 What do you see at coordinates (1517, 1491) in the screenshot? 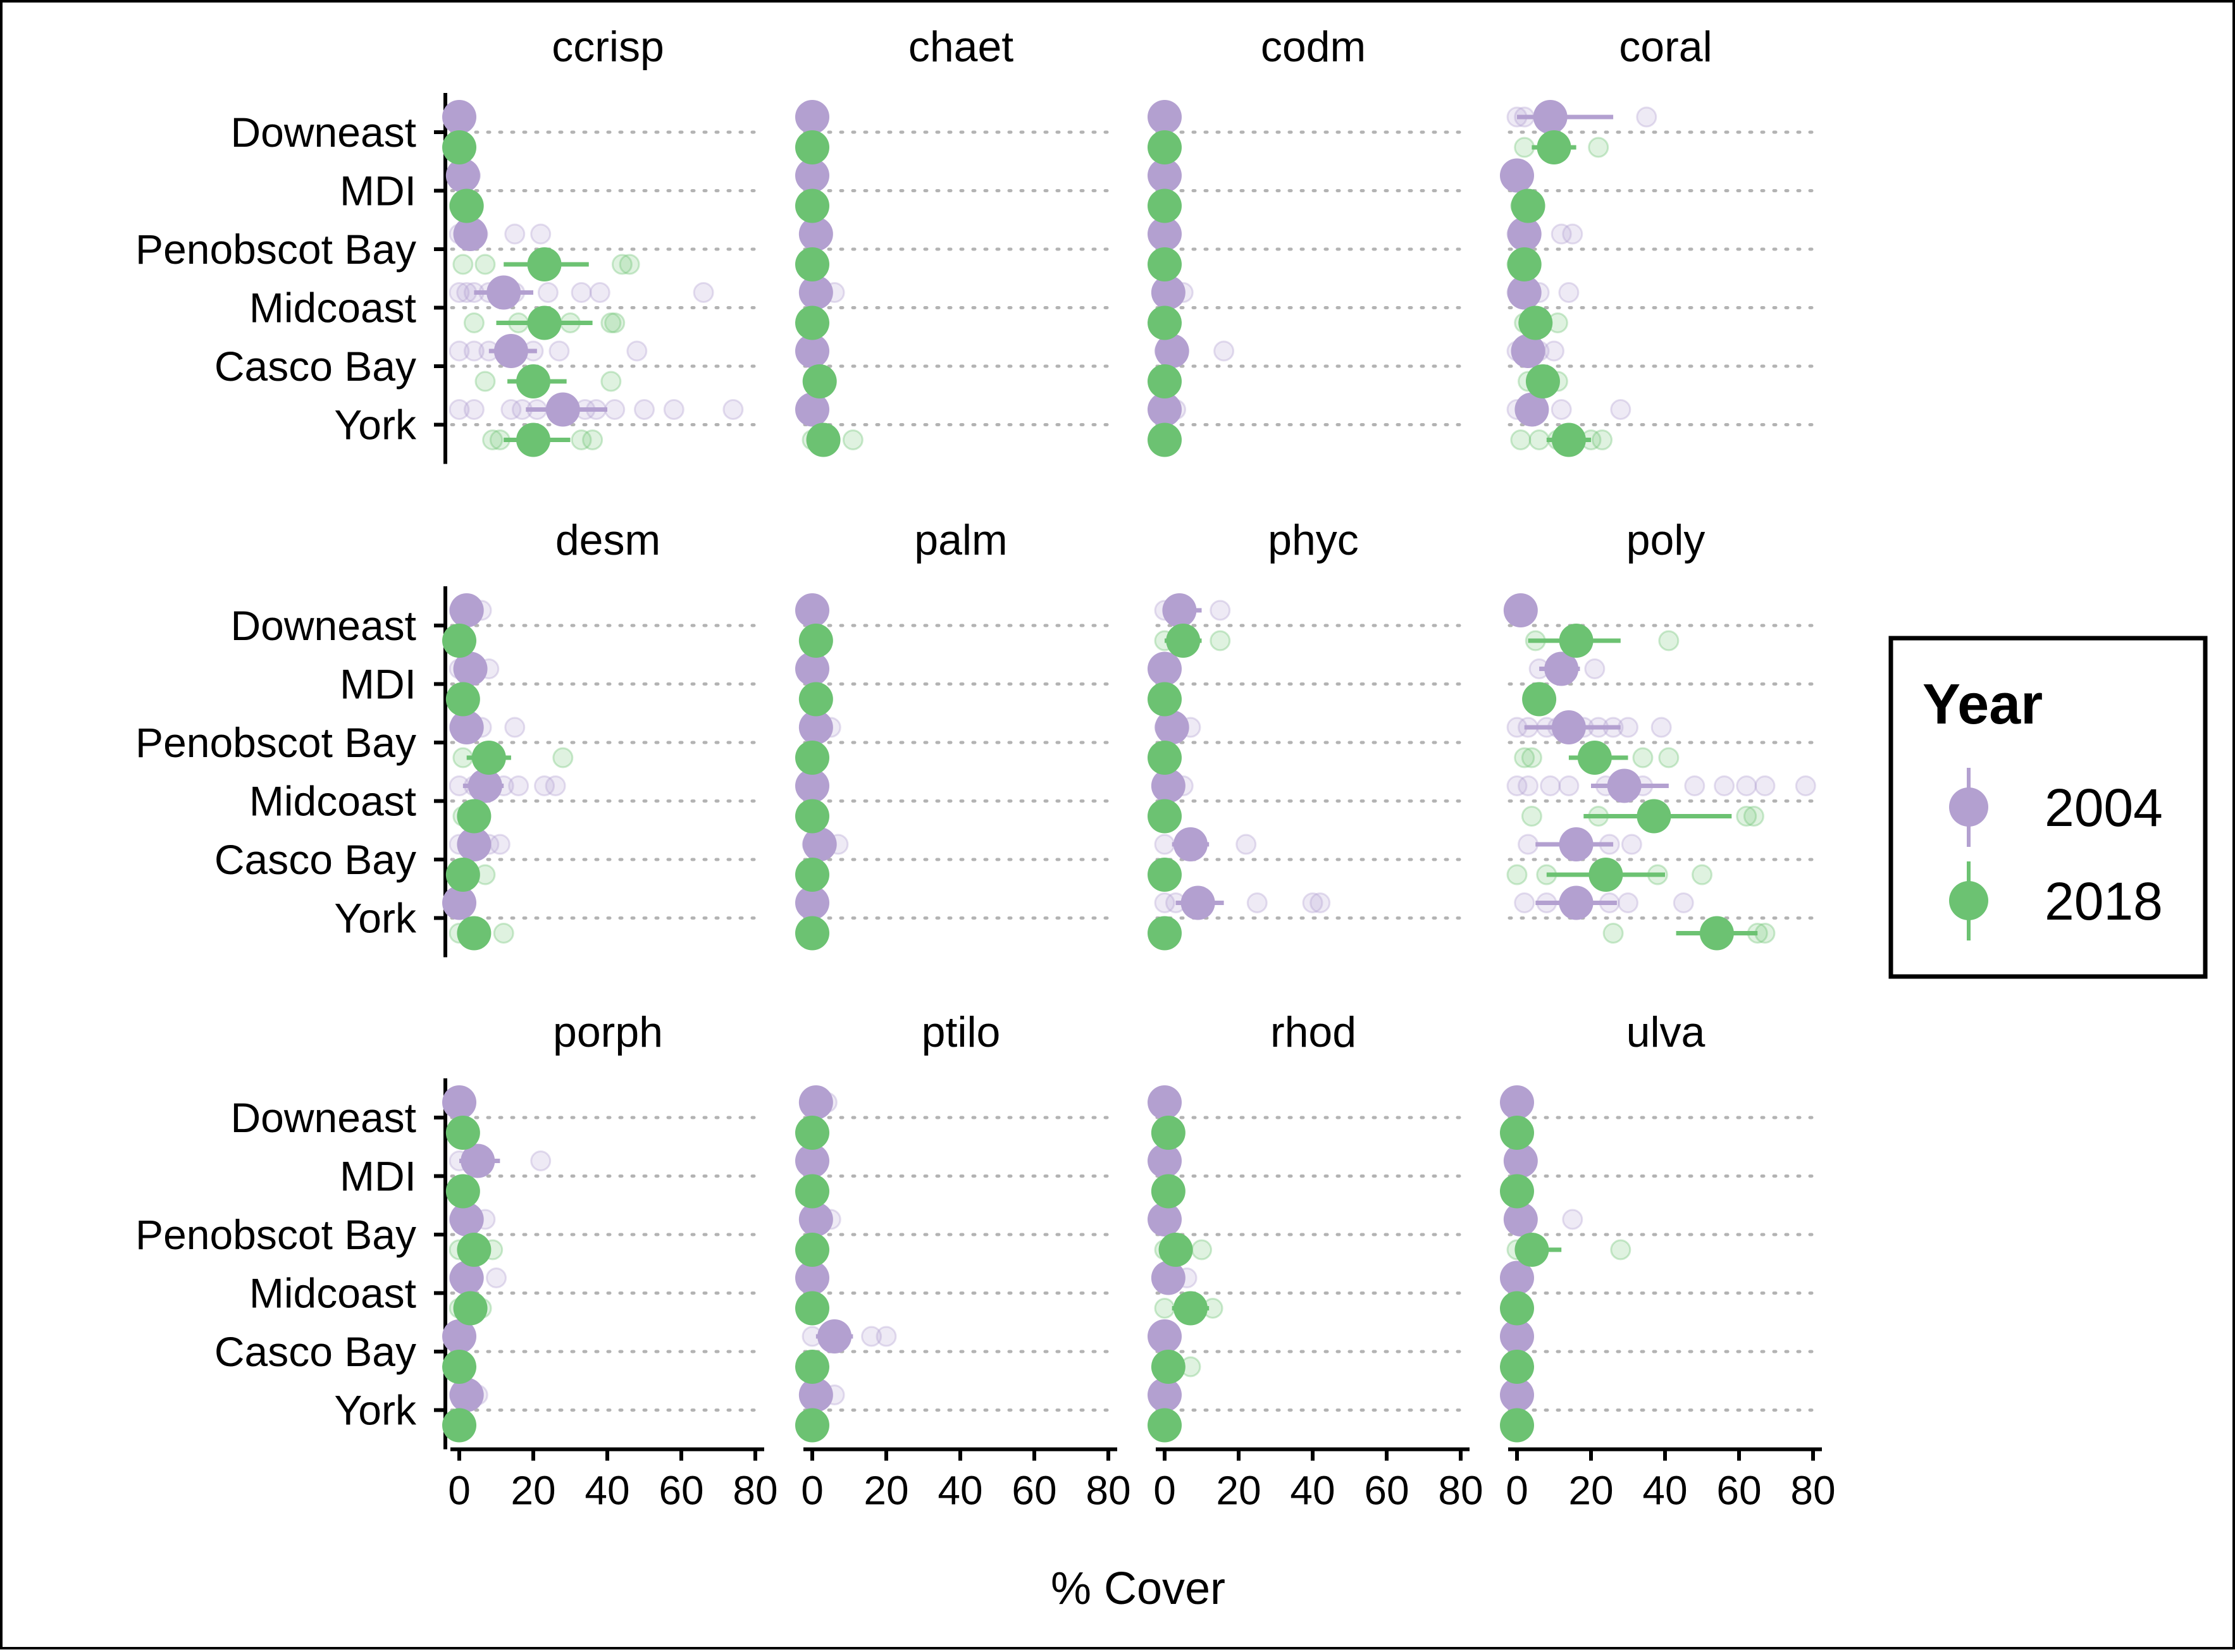
I see `x-tick-label: 0` at bounding box center [1517, 1491].